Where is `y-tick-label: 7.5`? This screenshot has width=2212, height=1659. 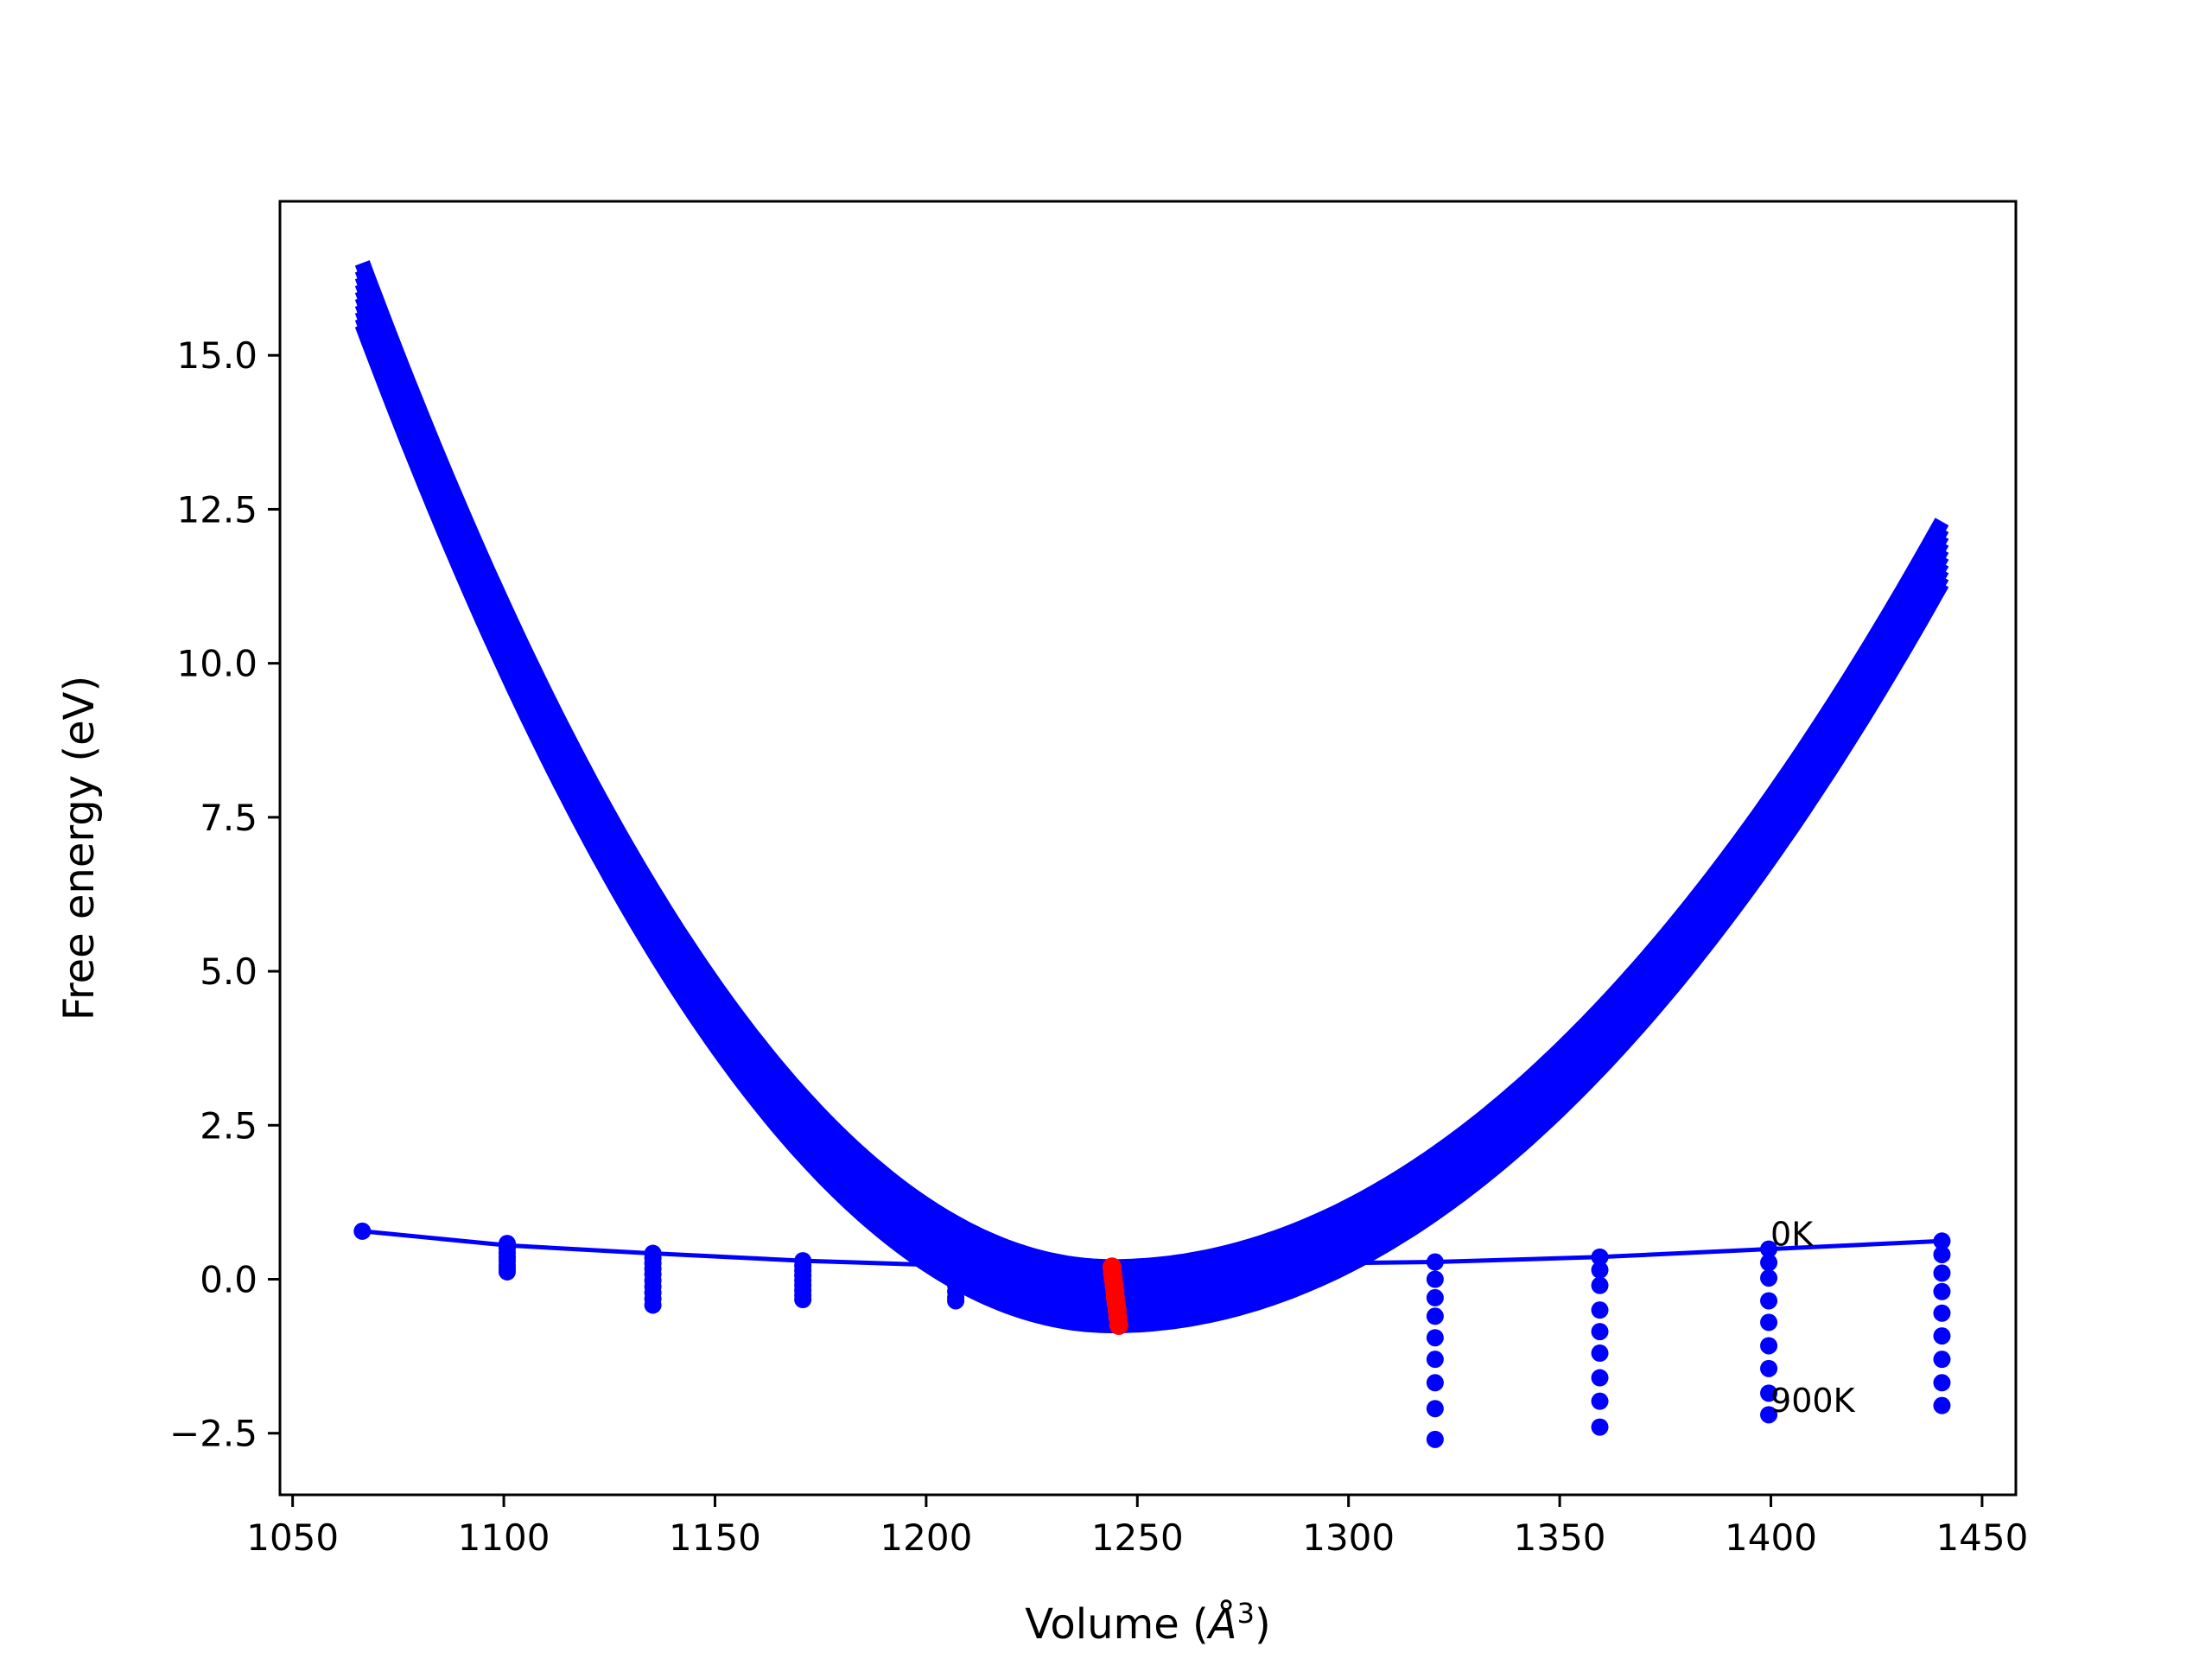 y-tick-label: 7.5 is located at coordinates (229, 818).